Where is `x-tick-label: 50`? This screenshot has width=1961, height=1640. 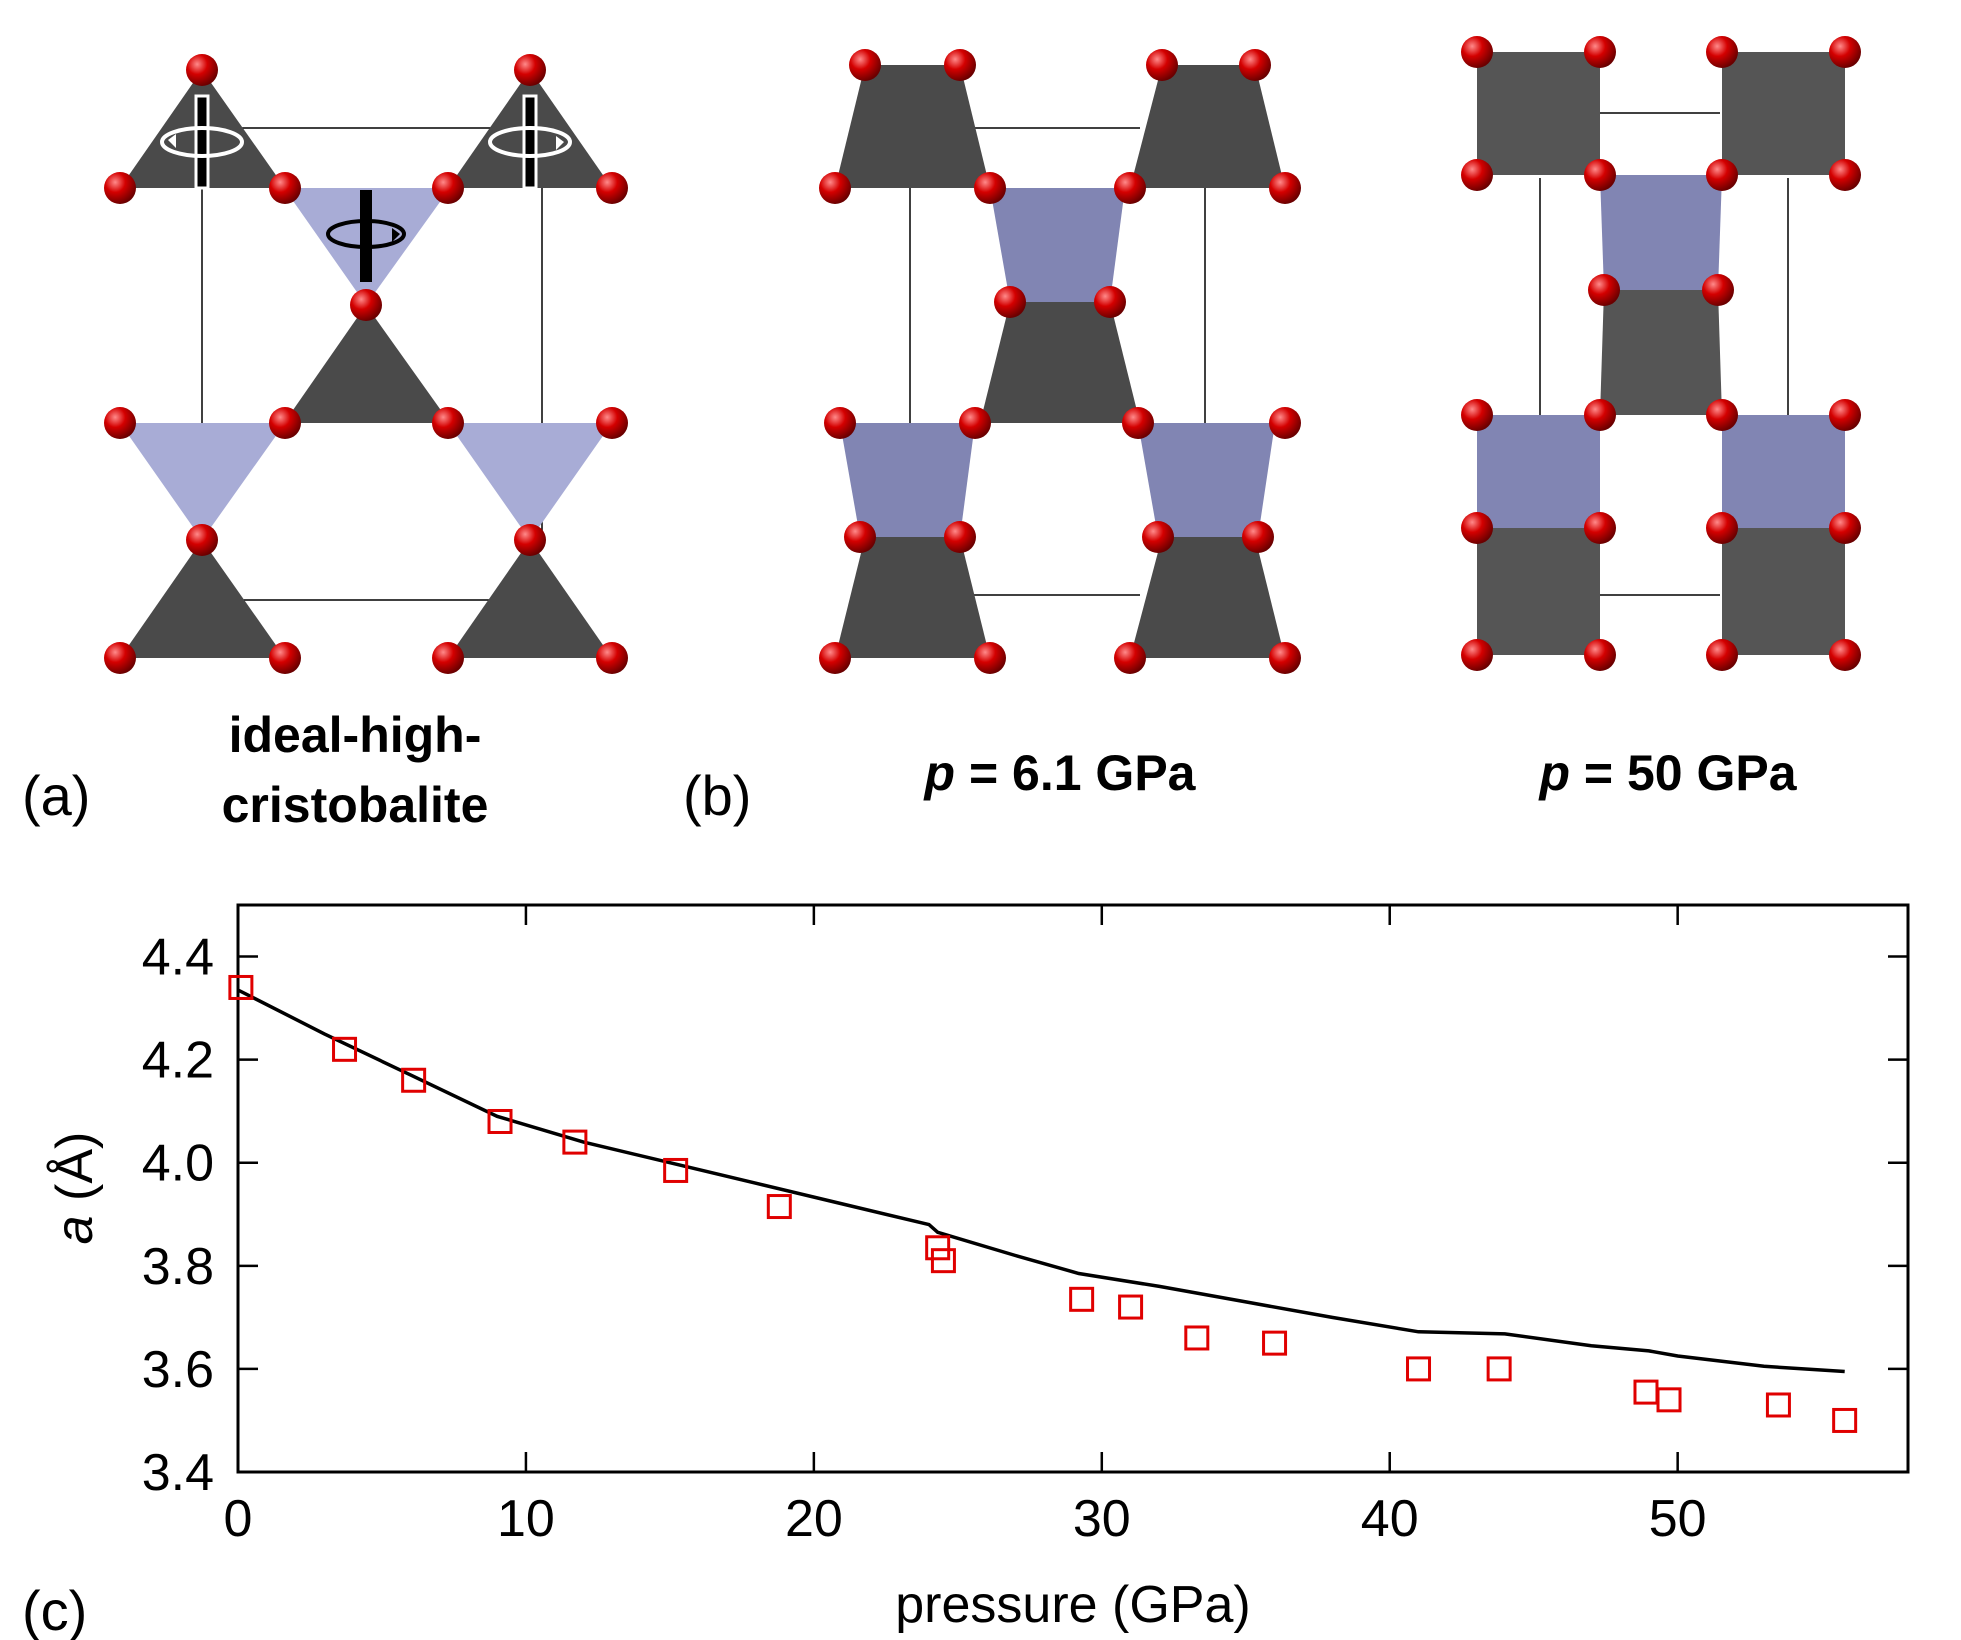 x-tick-label: 50 is located at coordinates (1678, 1519).